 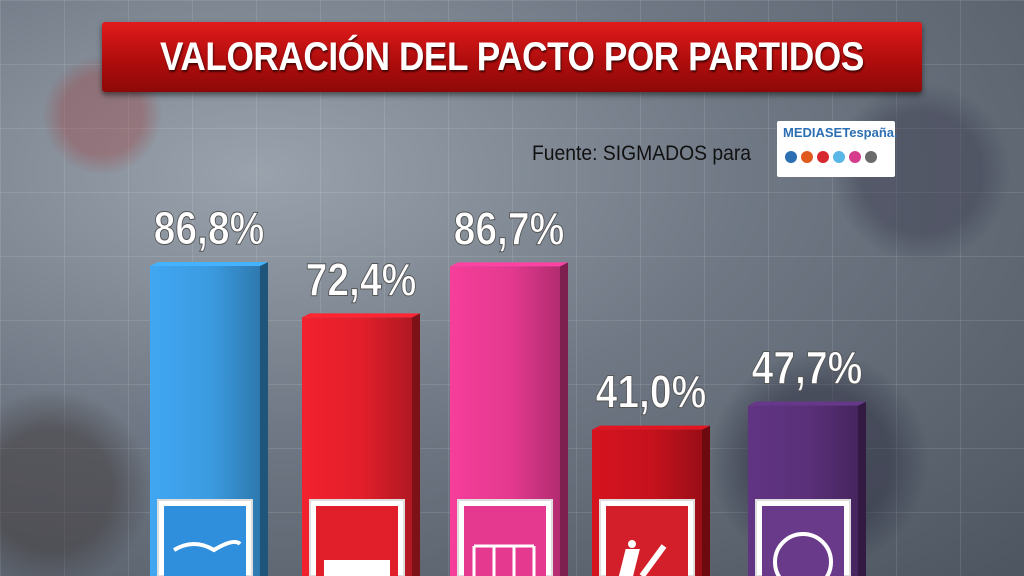 I want to click on mediaset-logo-text: MEDIASETespaña., so click(x=840, y=132).